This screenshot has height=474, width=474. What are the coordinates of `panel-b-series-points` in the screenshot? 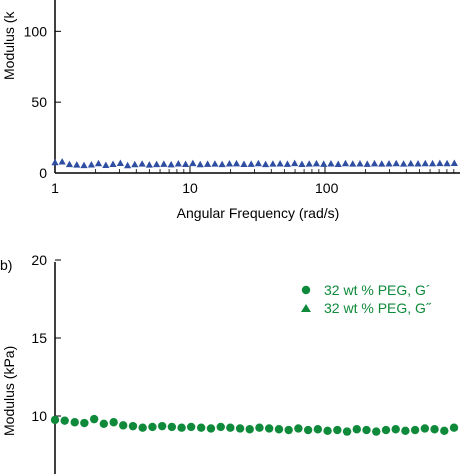 It's located at (254, 425).